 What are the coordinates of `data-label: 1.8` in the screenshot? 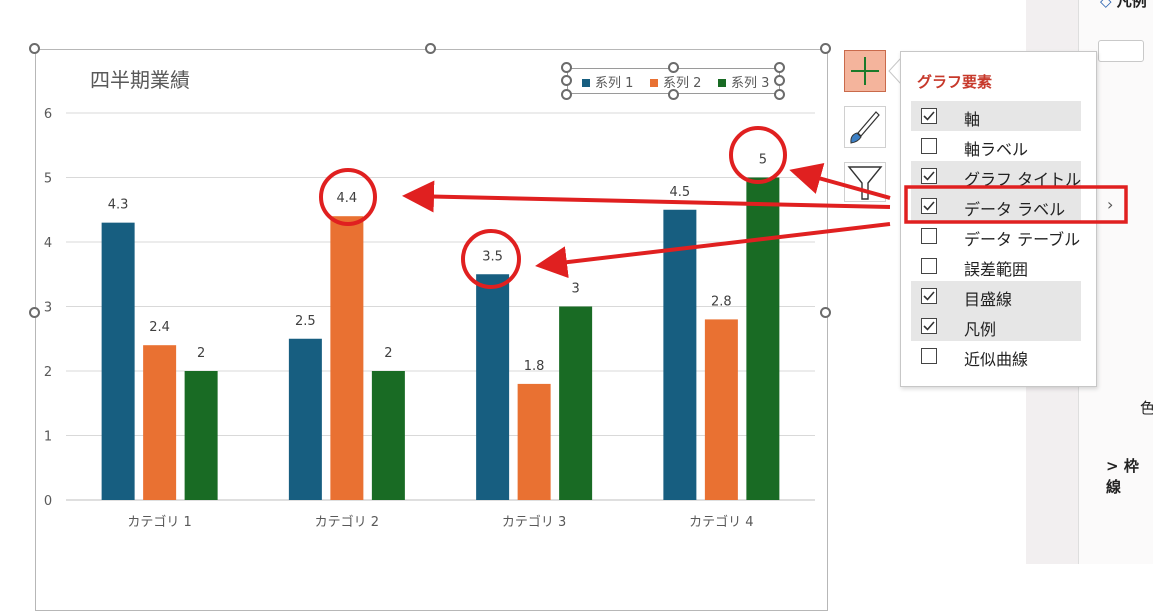 It's located at (534, 366).